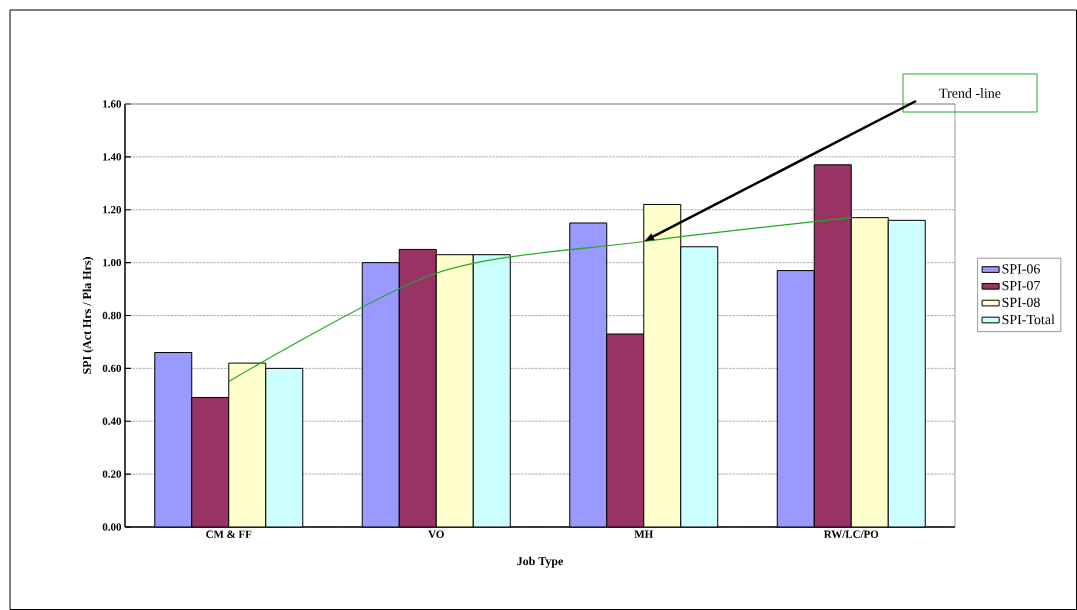 The width and height of the screenshot is (1077, 610). Describe the element at coordinates (644, 534) in the screenshot. I see `x-tick-label: MH` at that location.